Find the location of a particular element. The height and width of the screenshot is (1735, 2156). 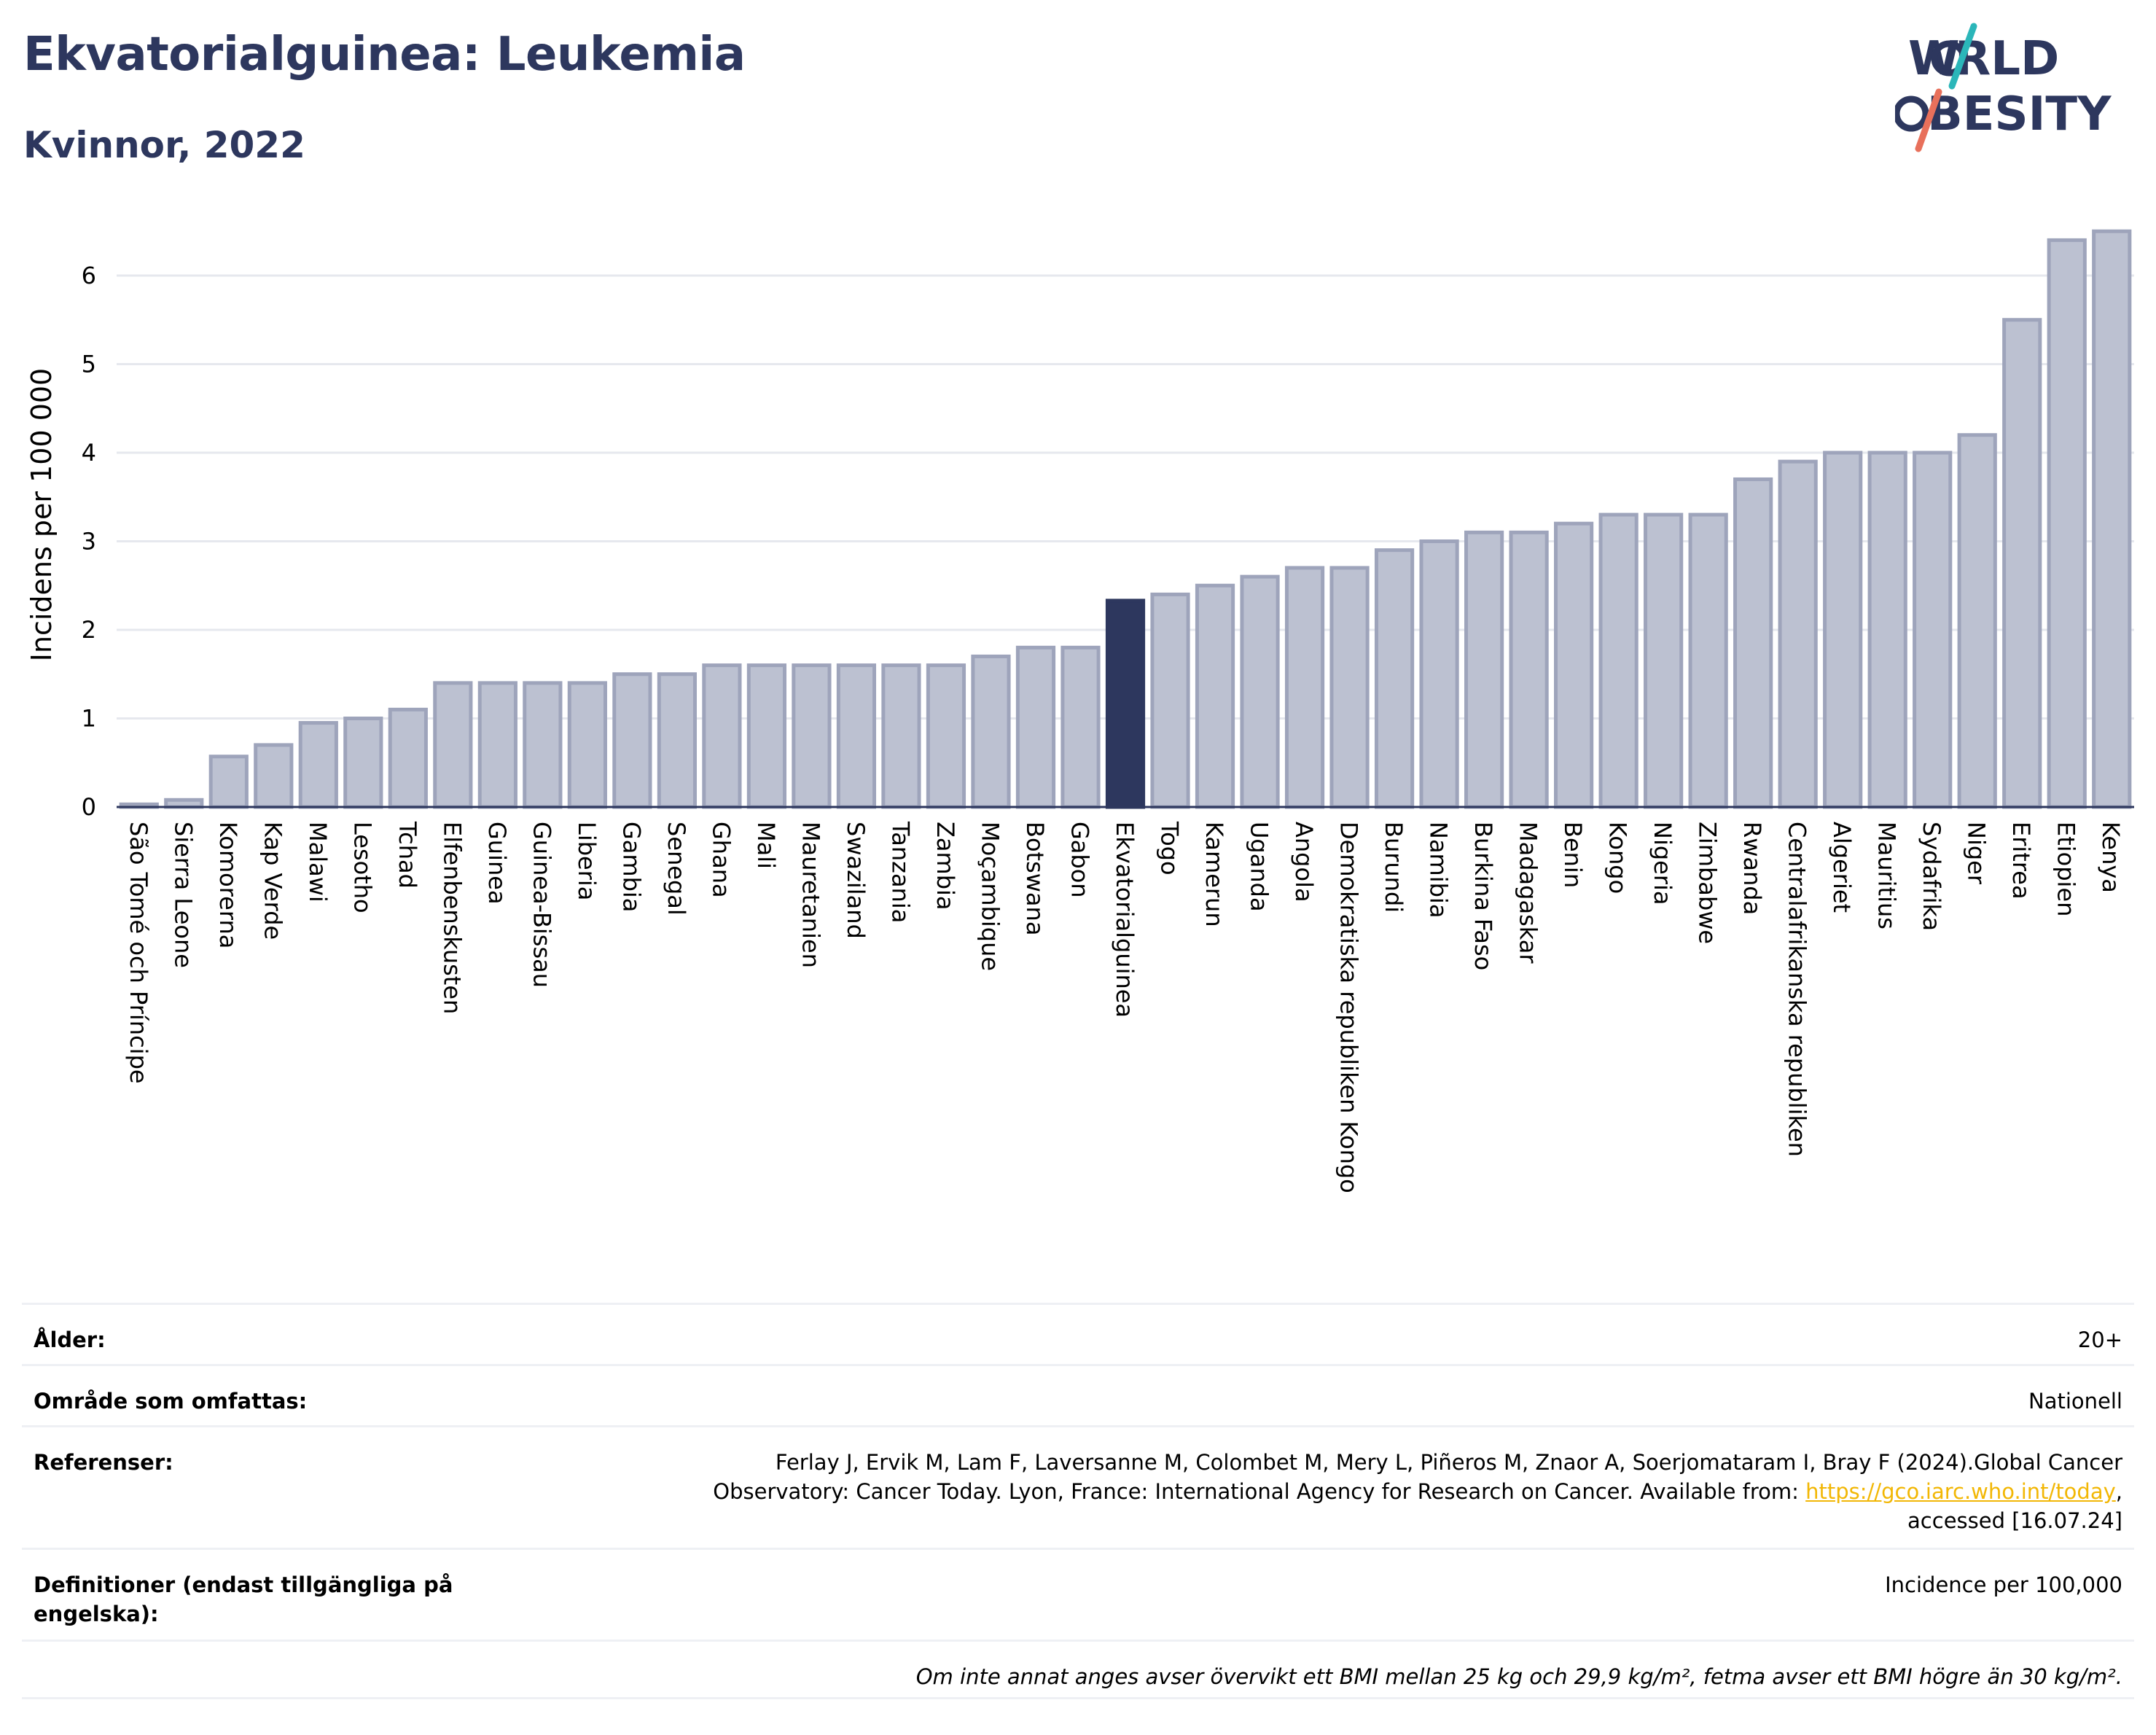

references-link: https://gco.iarc.who.int/today is located at coordinates (1960, 1491).